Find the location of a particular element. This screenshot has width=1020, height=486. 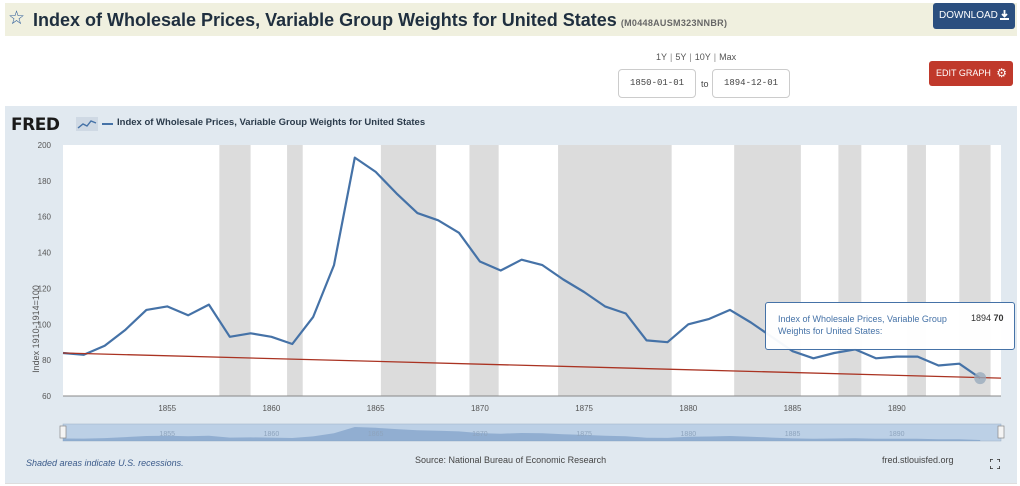

navigator-tick-label: 1855 is located at coordinates (167, 434).